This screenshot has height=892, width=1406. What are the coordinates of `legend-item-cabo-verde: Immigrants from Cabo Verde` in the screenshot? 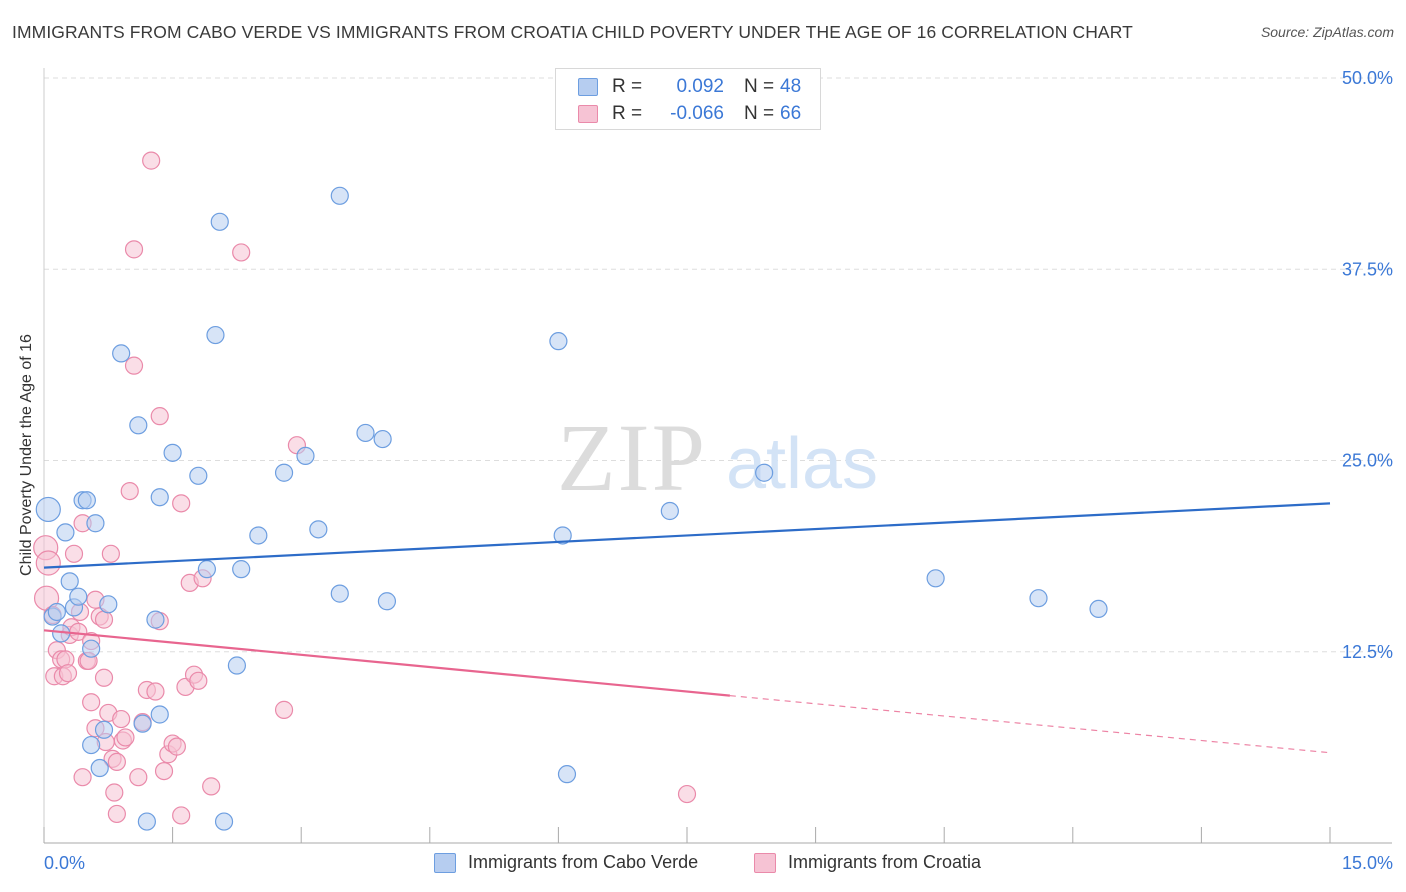 It's located at (566, 862).